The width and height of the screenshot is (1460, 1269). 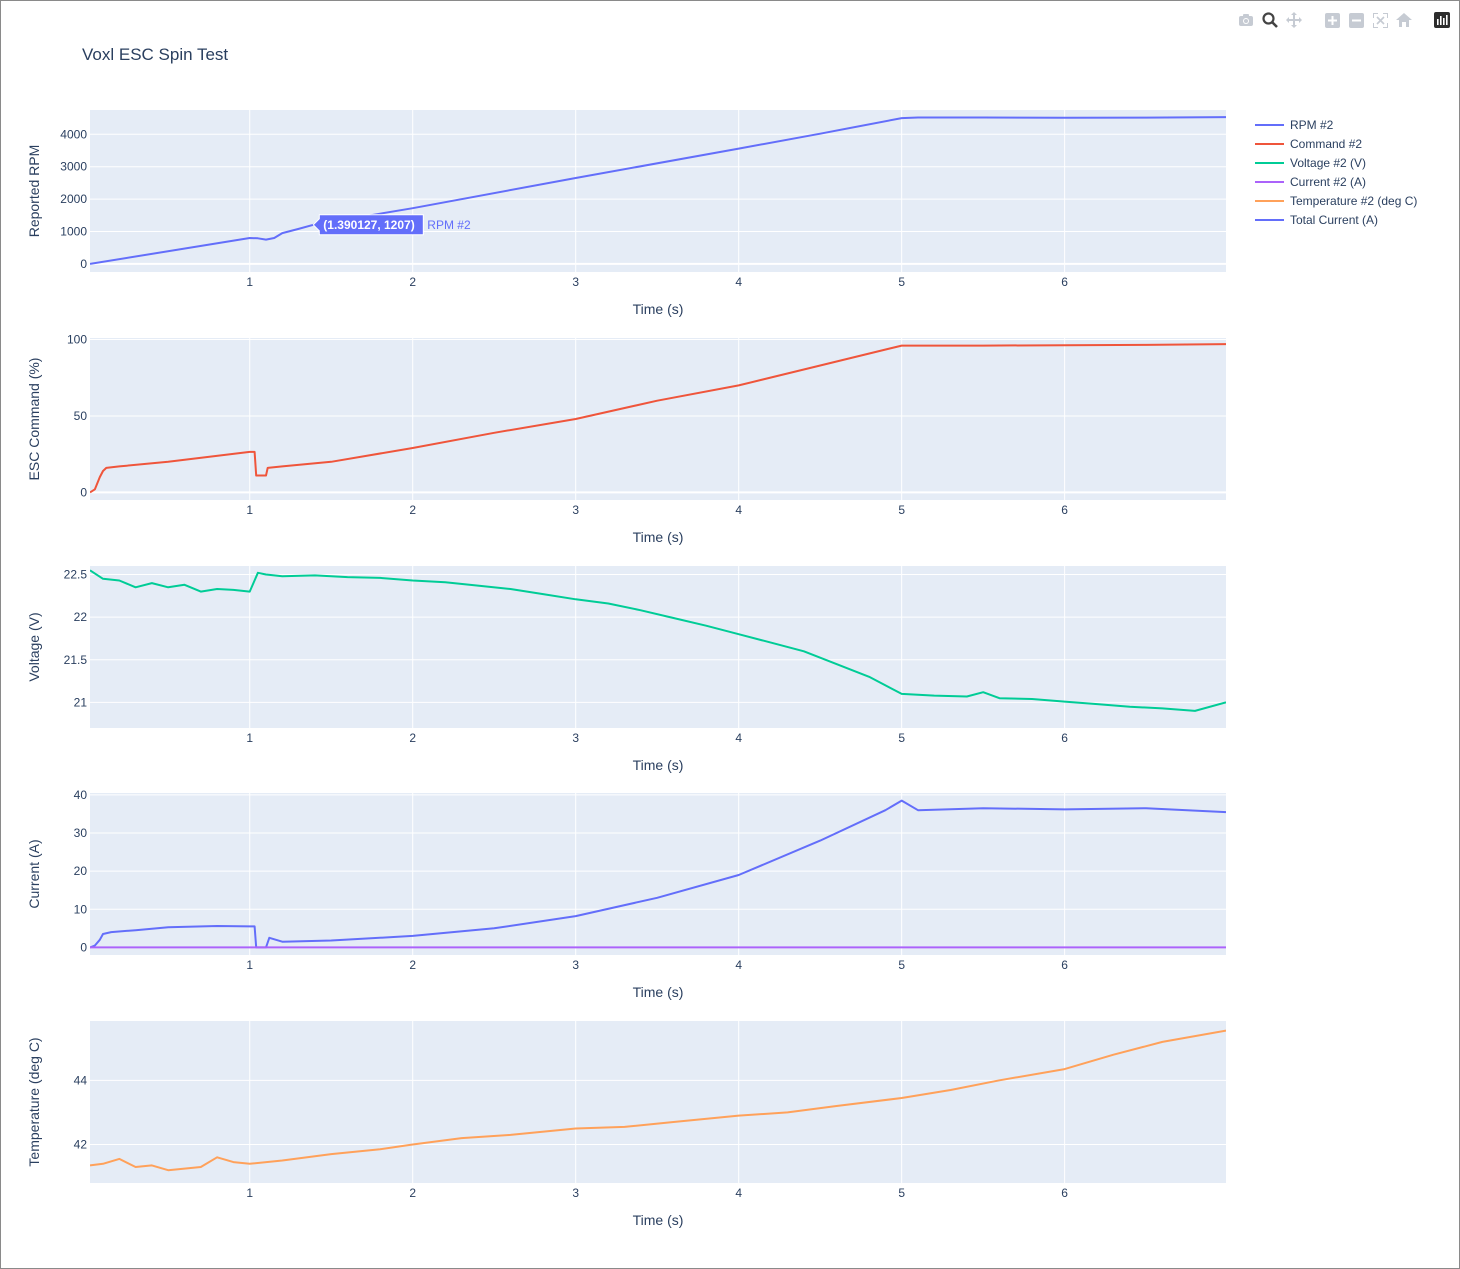 I want to click on y-tick-label: 42, so click(x=81, y=1145).